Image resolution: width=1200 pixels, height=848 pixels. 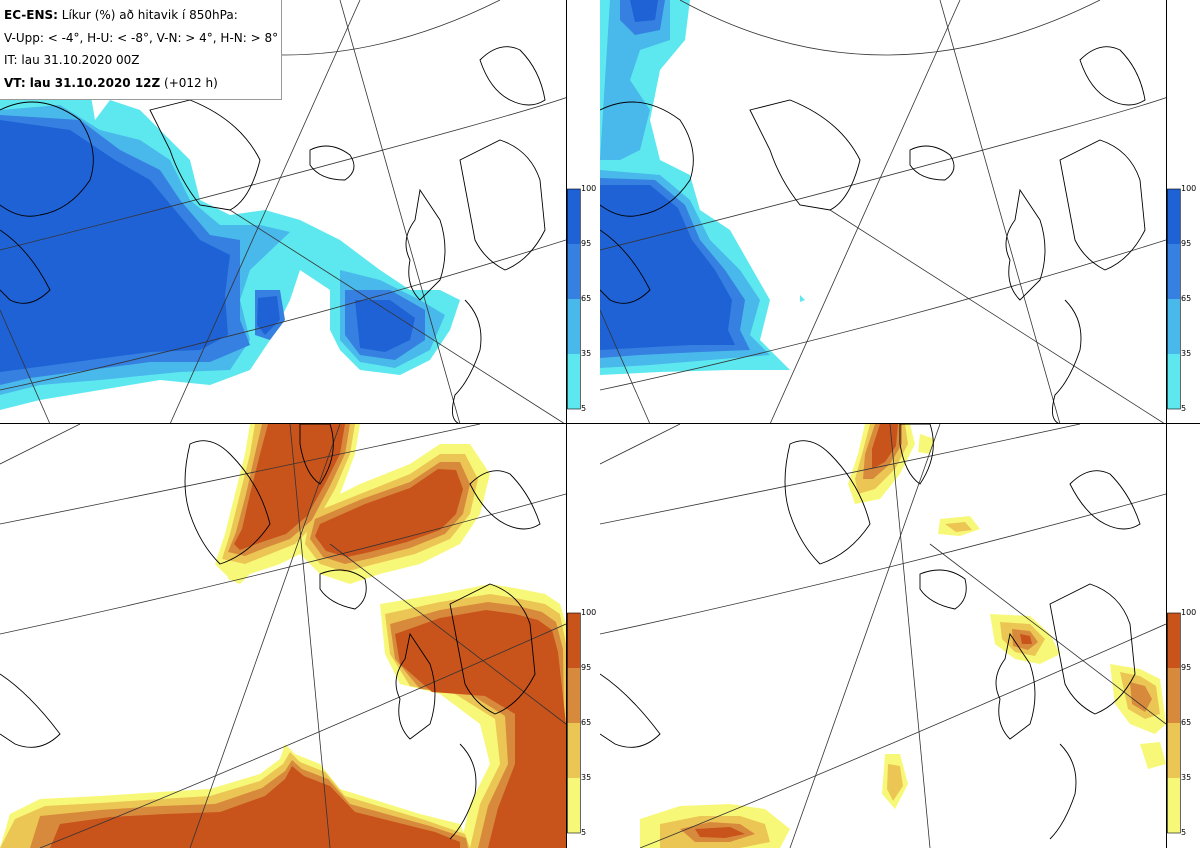 What do you see at coordinates (574, 299) in the screenshot?
I see `colorbar-cold-left-scale` at bounding box center [574, 299].